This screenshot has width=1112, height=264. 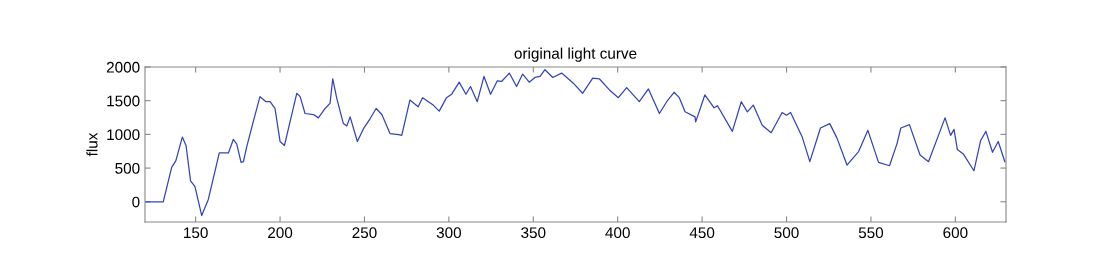 I want to click on y-axis-title: flux, so click(x=92, y=144).